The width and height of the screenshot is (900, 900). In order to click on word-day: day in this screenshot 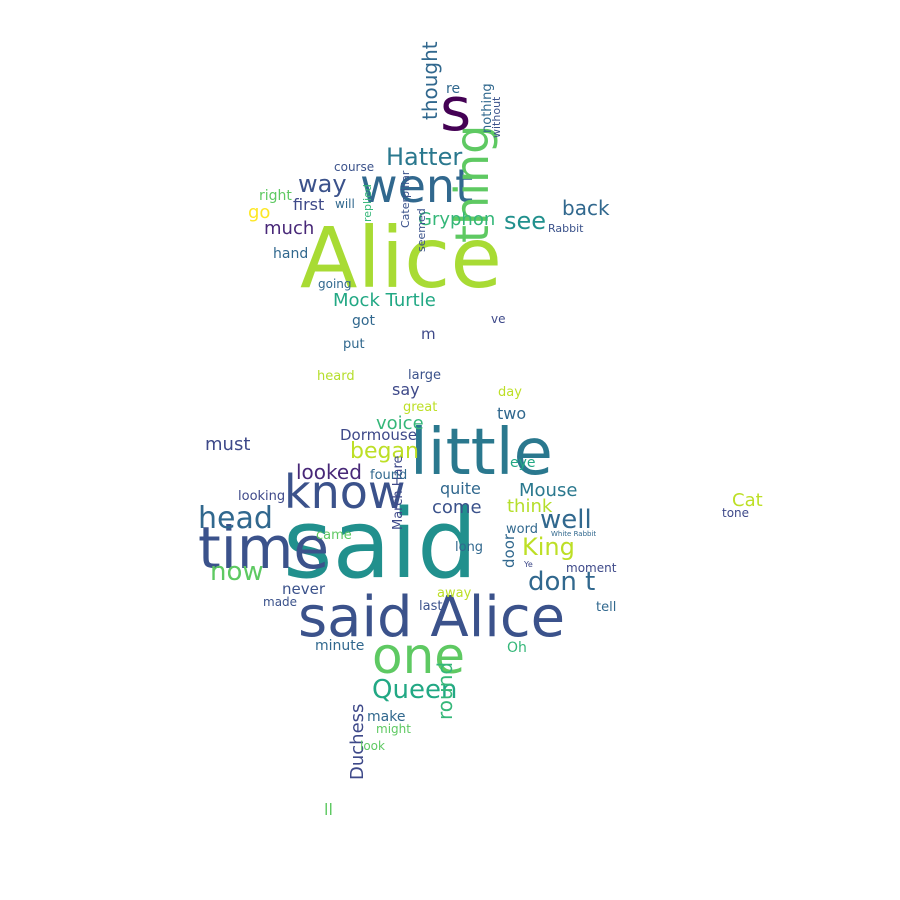, I will do `click(510, 392)`.